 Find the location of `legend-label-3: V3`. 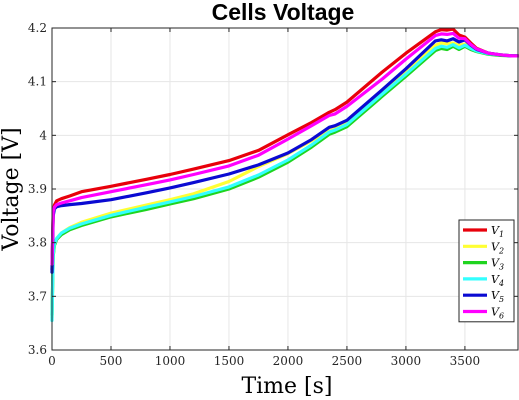

legend-label-3: V3 is located at coordinates (497, 264).